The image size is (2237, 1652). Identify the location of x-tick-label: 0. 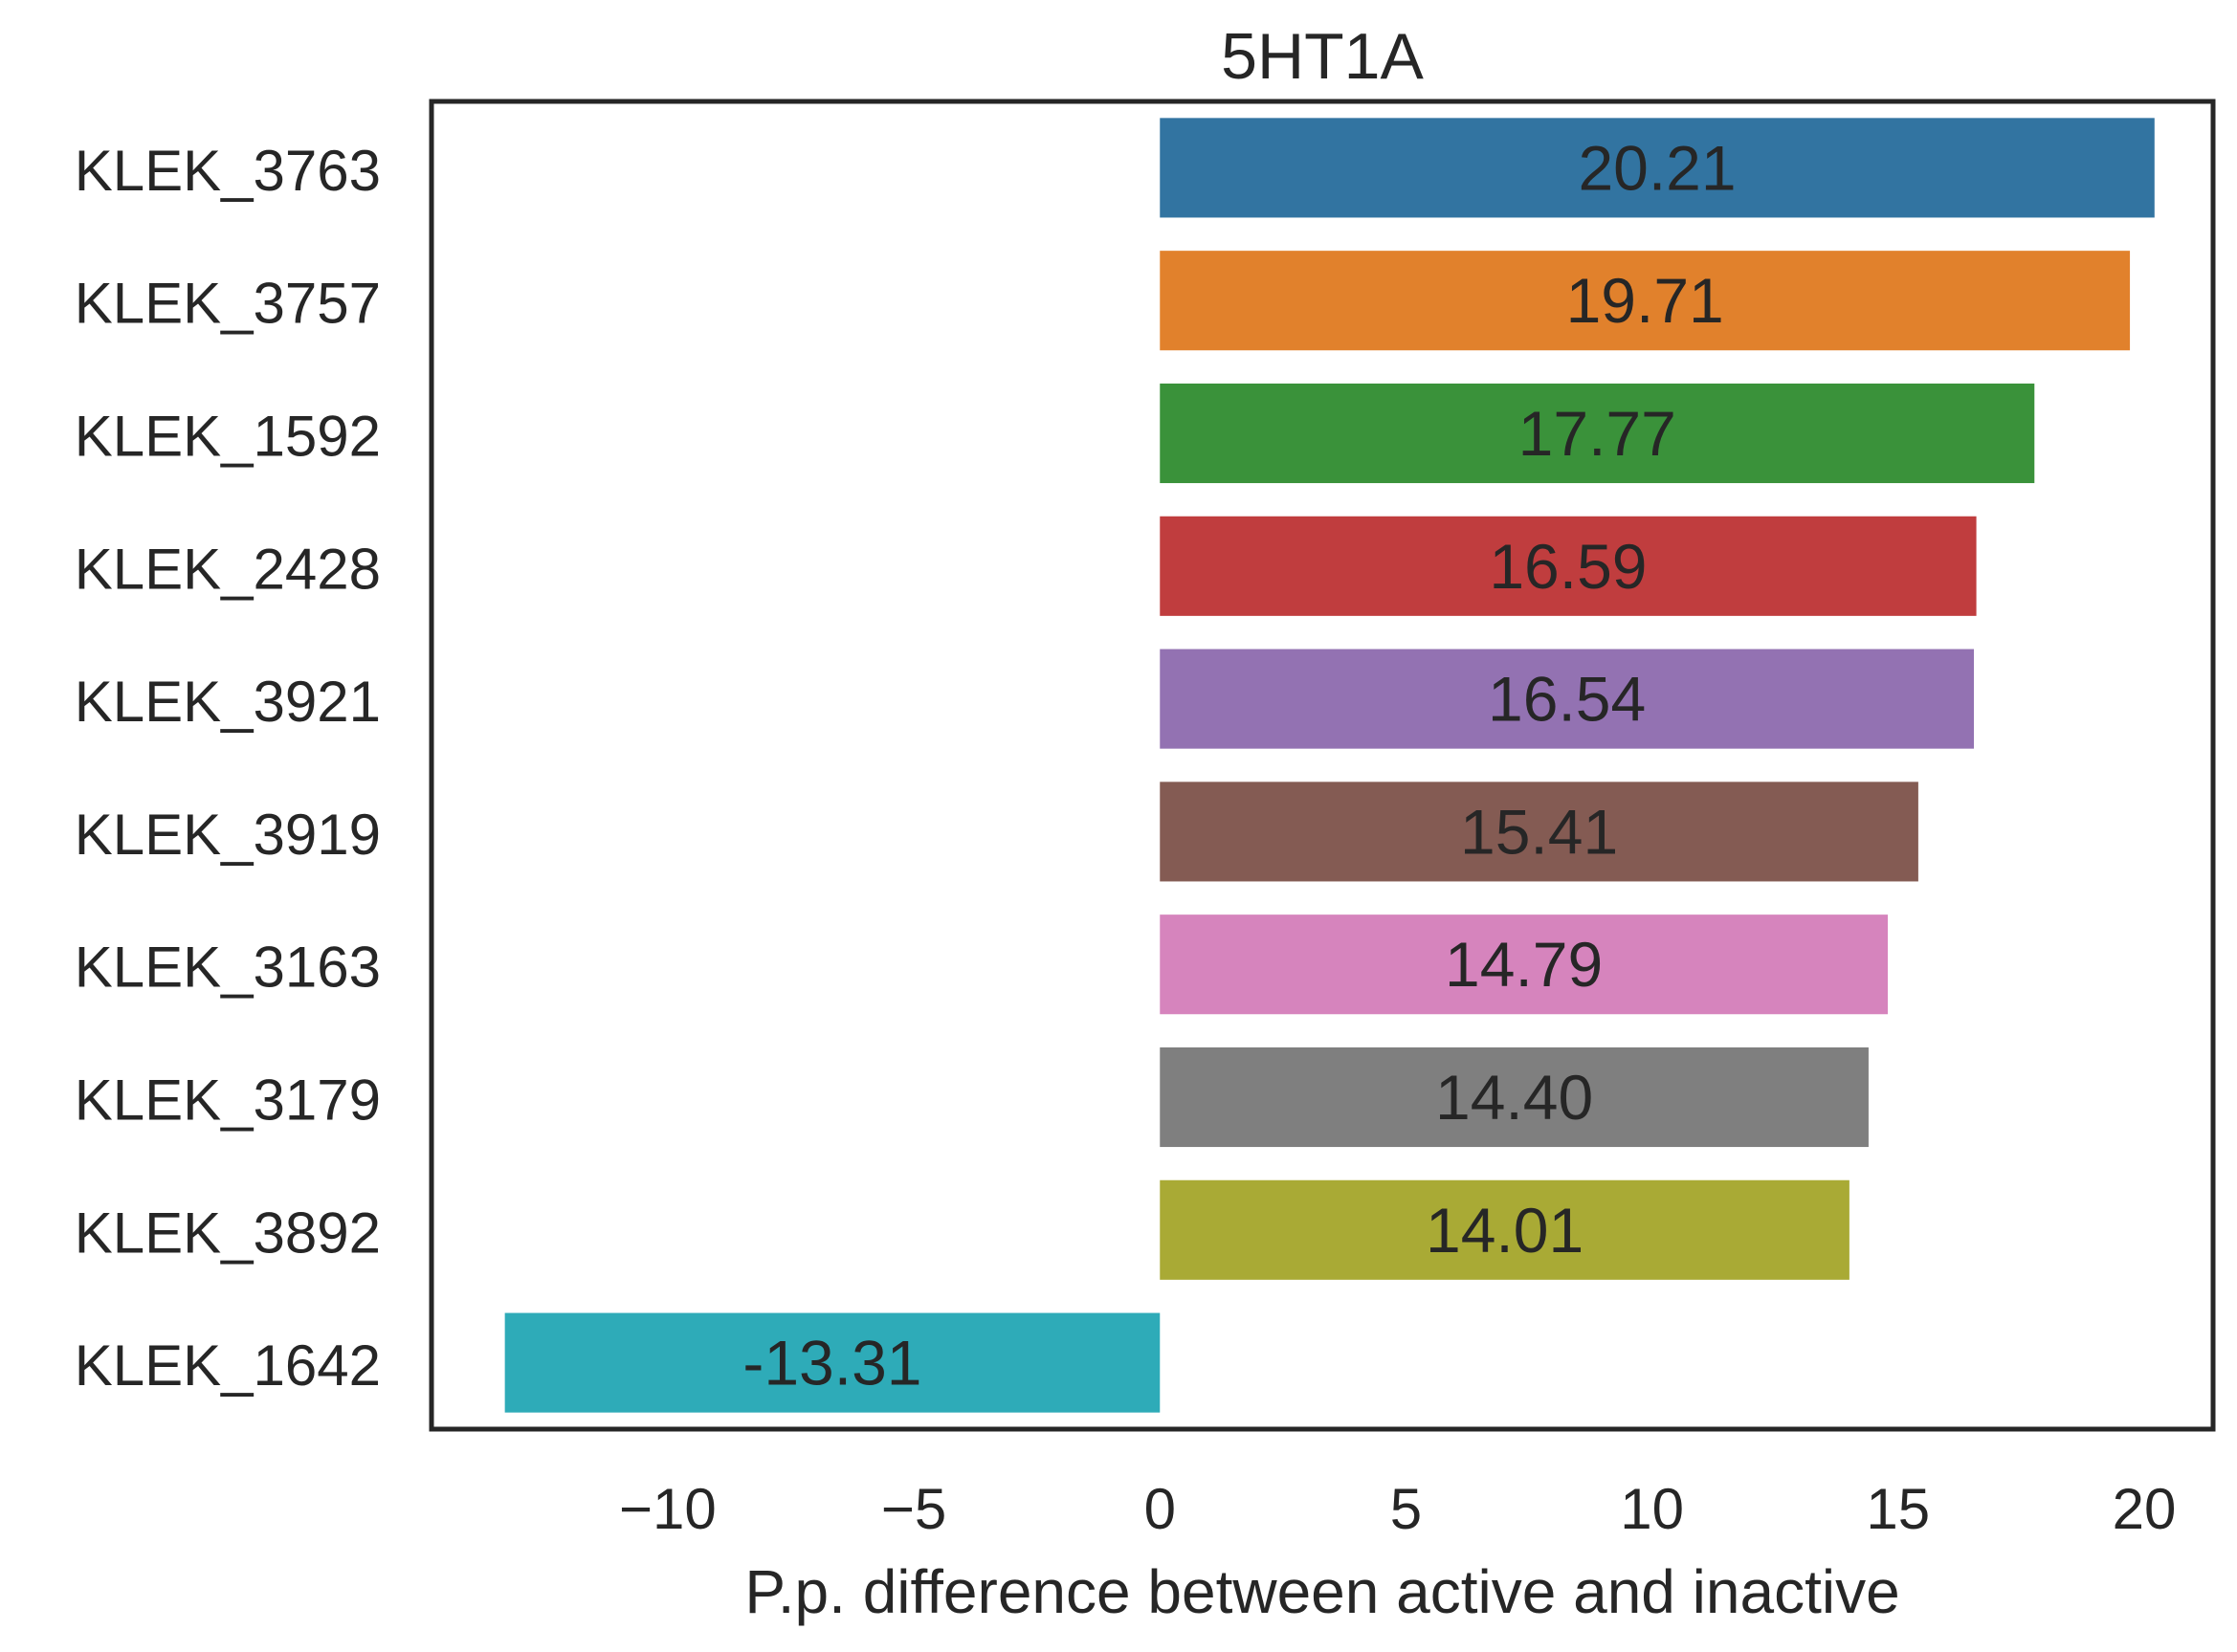
(1160, 1509).